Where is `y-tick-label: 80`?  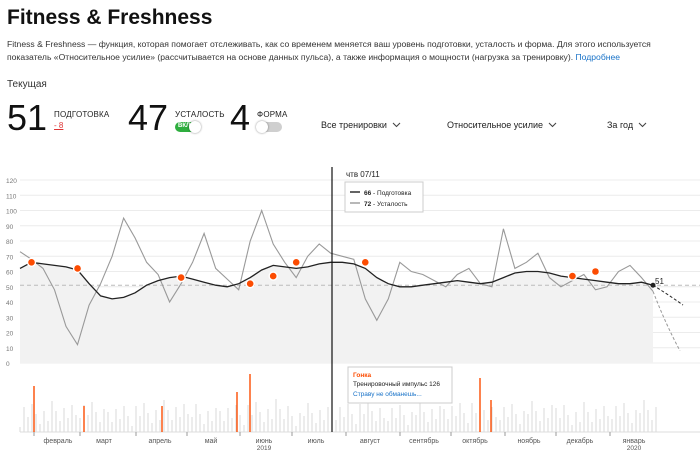 y-tick-label: 80 is located at coordinates (10, 242).